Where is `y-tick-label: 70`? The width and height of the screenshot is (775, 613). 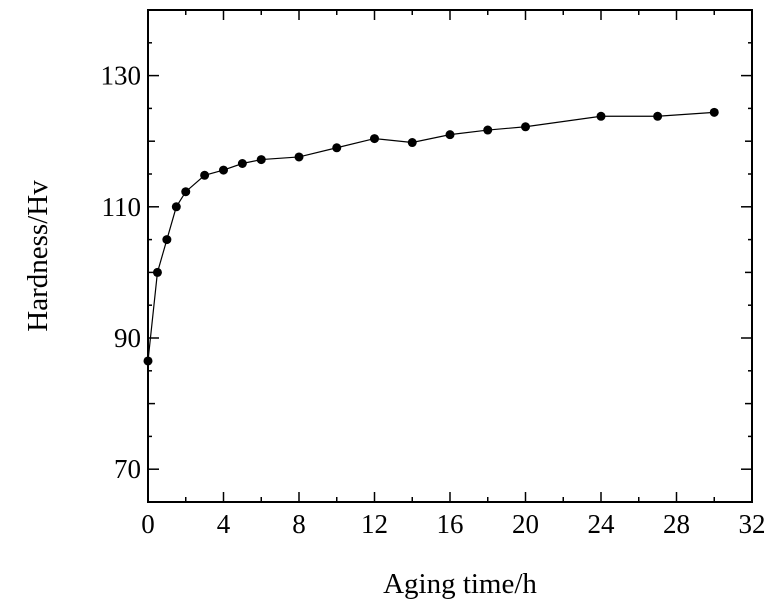 y-tick-label: 70 is located at coordinates (127, 469).